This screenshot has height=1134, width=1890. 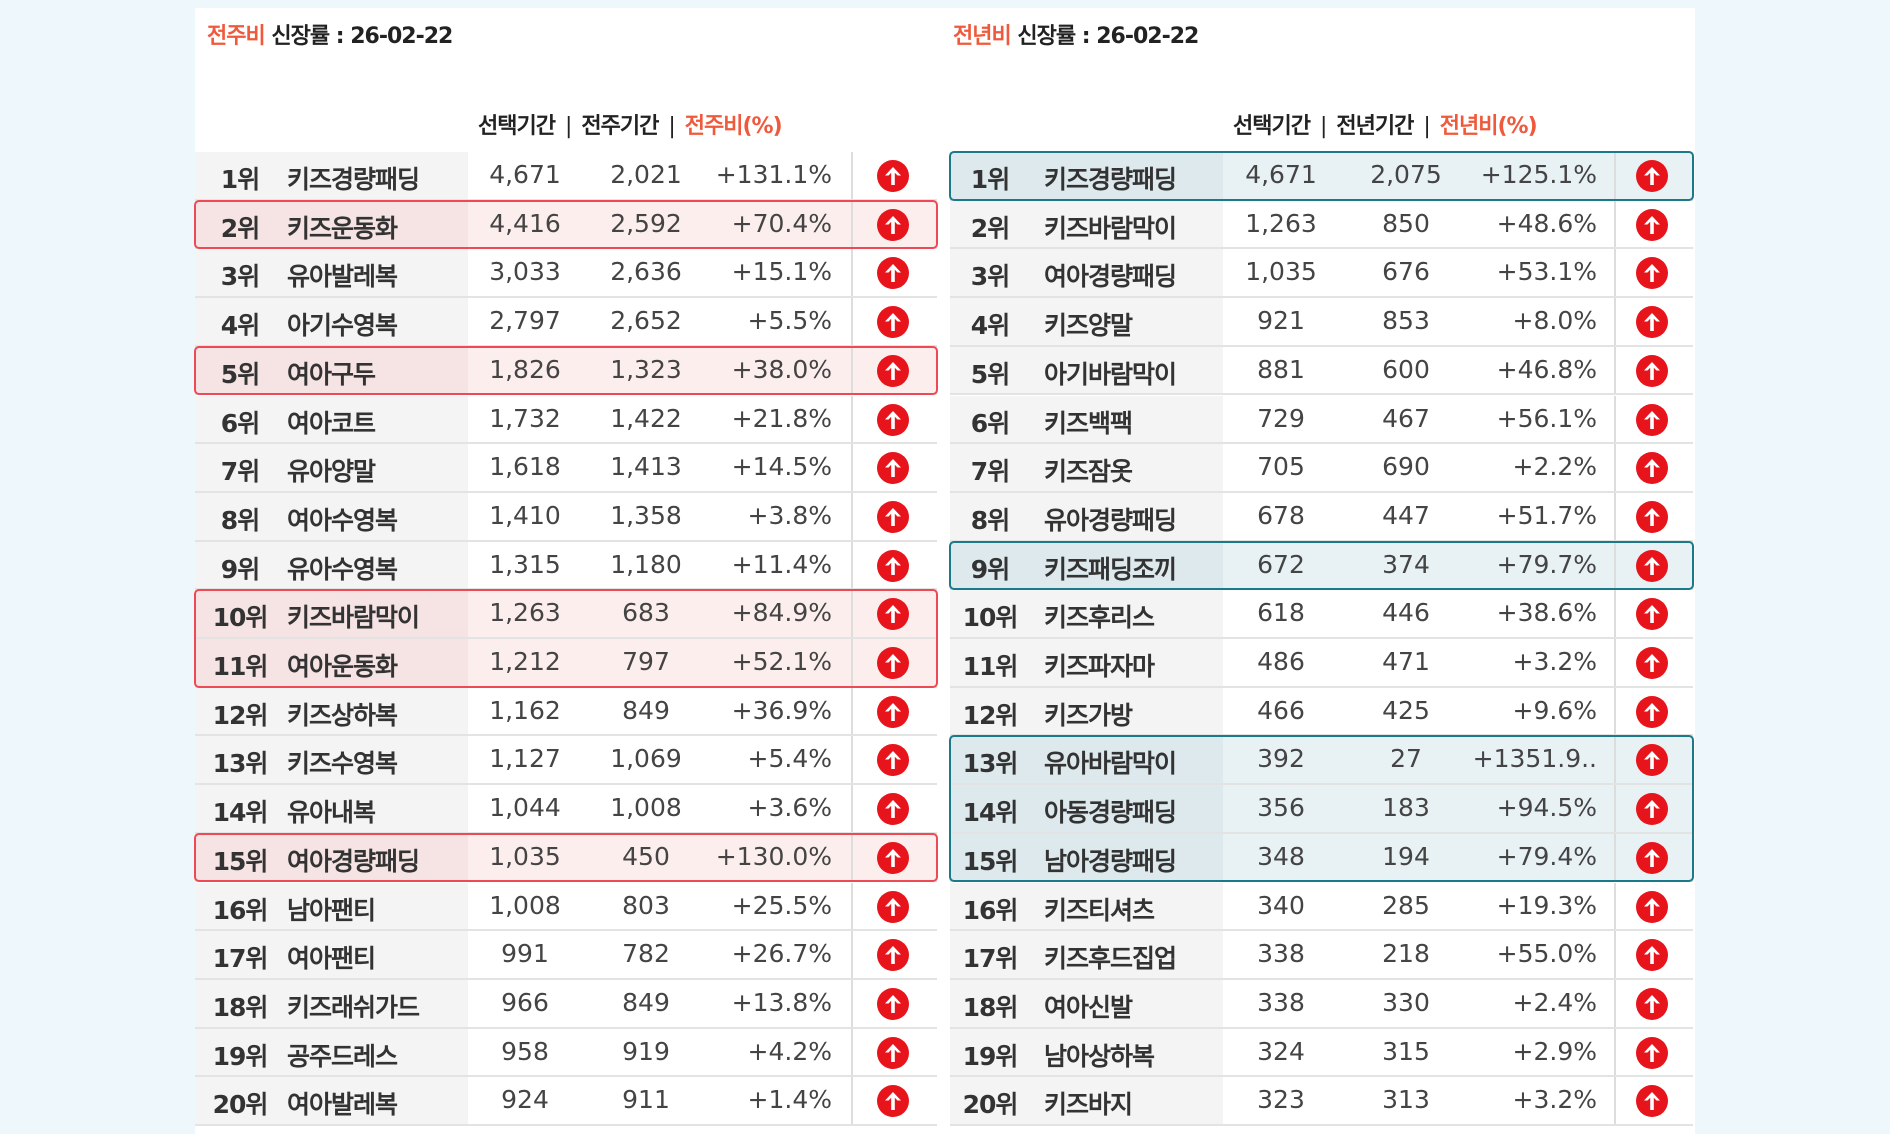 What do you see at coordinates (566, 274) in the screenshot?
I see `table-row: 3위 유아발레복 3,033 2,636 +15.1%` at bounding box center [566, 274].